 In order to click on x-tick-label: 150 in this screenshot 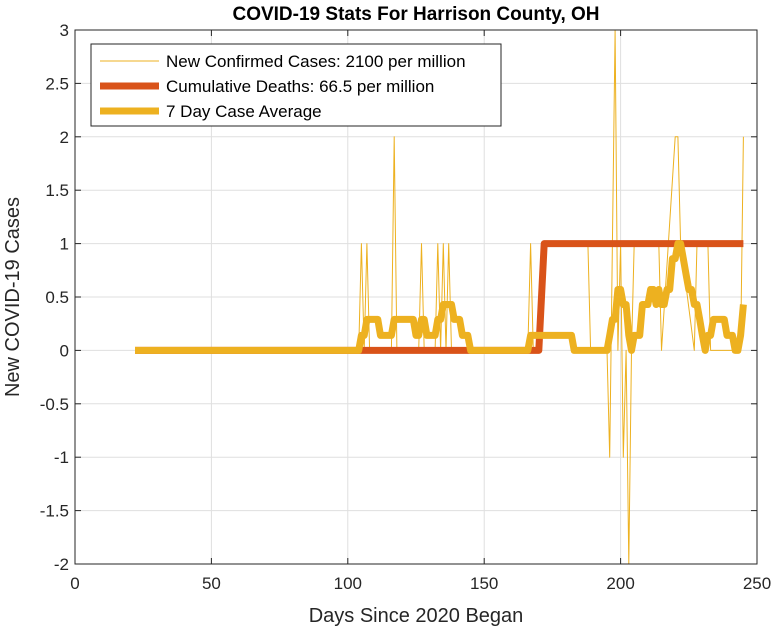, I will do `click(484, 583)`.